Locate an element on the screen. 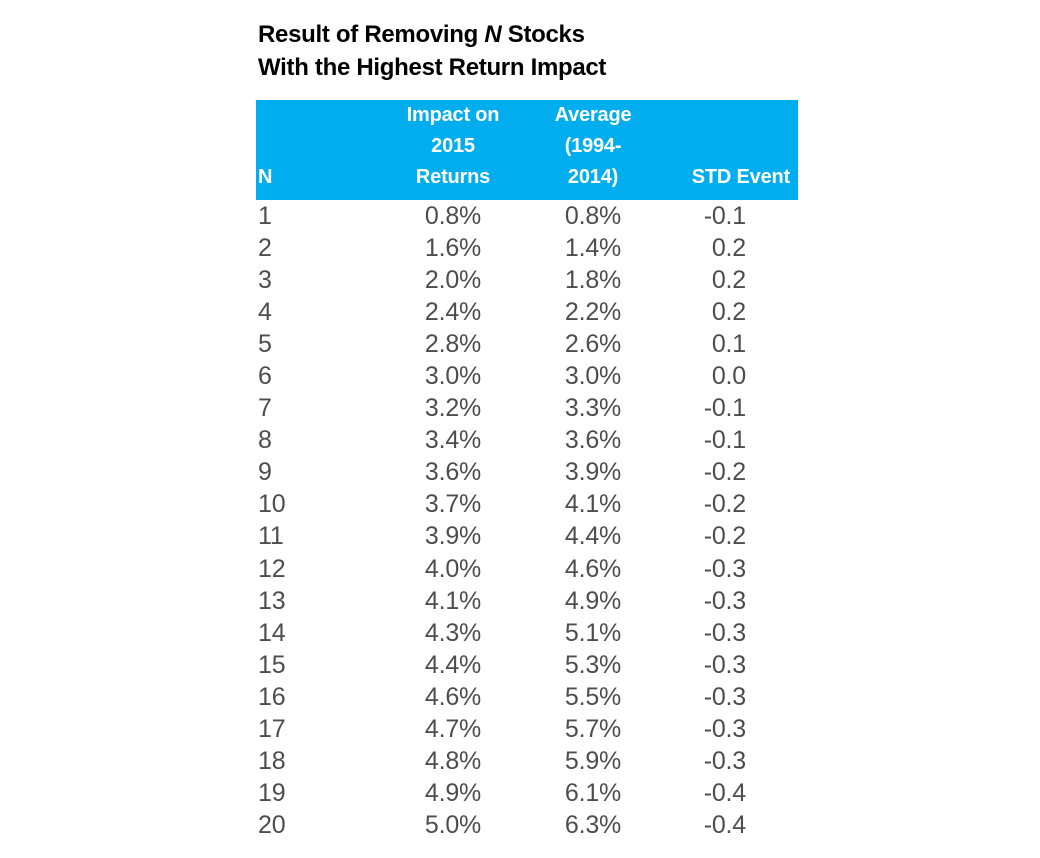  cell-average-1994-2014: 4.1% is located at coordinates (593, 504).